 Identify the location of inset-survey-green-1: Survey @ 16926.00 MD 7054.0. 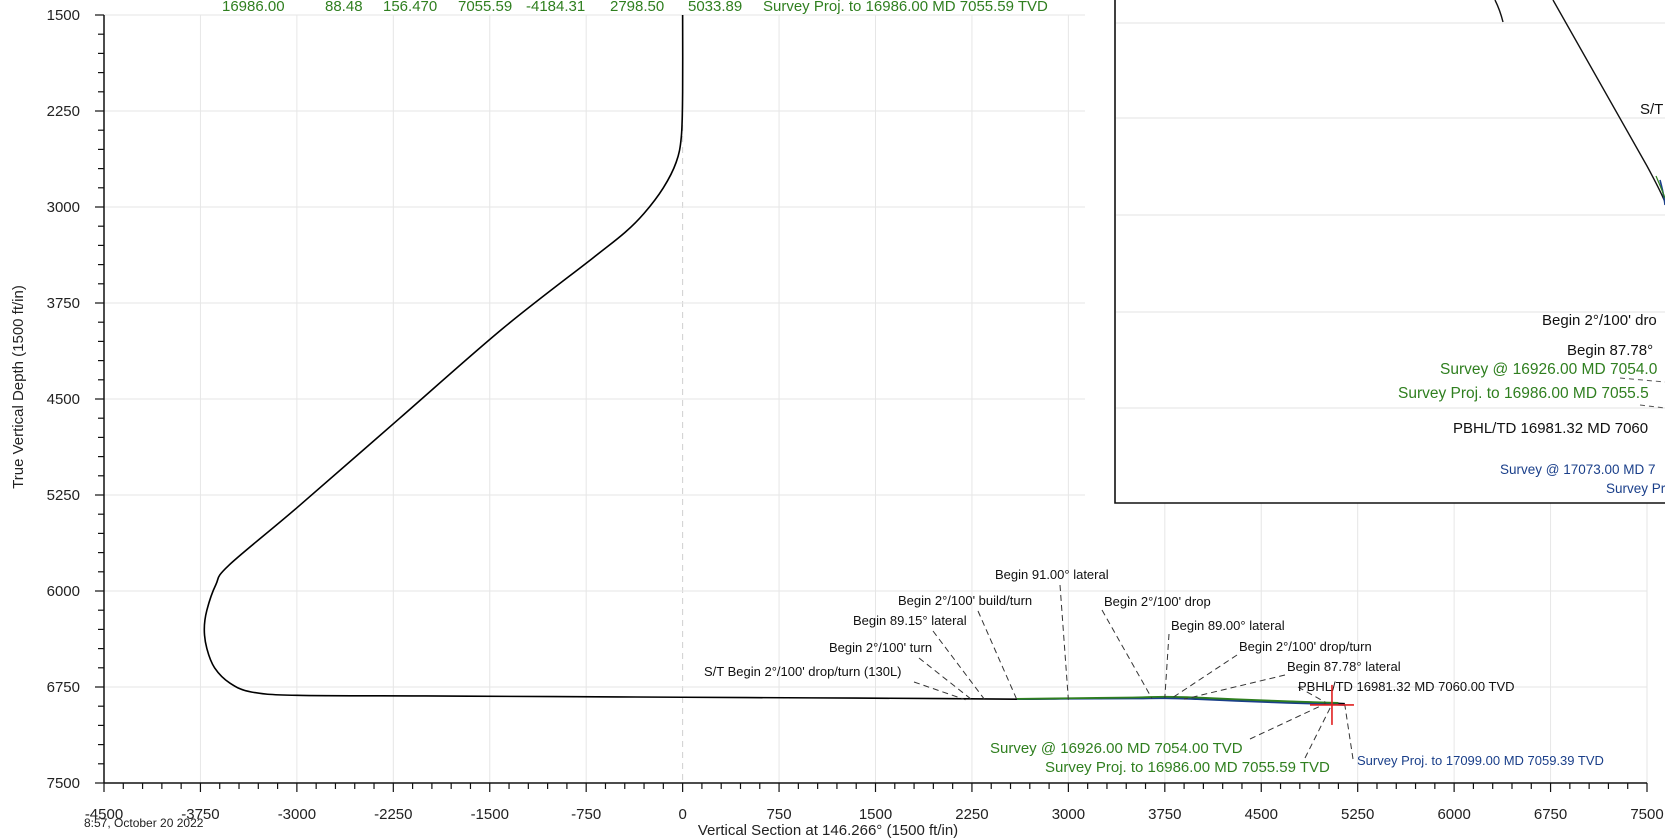
(1549, 369).